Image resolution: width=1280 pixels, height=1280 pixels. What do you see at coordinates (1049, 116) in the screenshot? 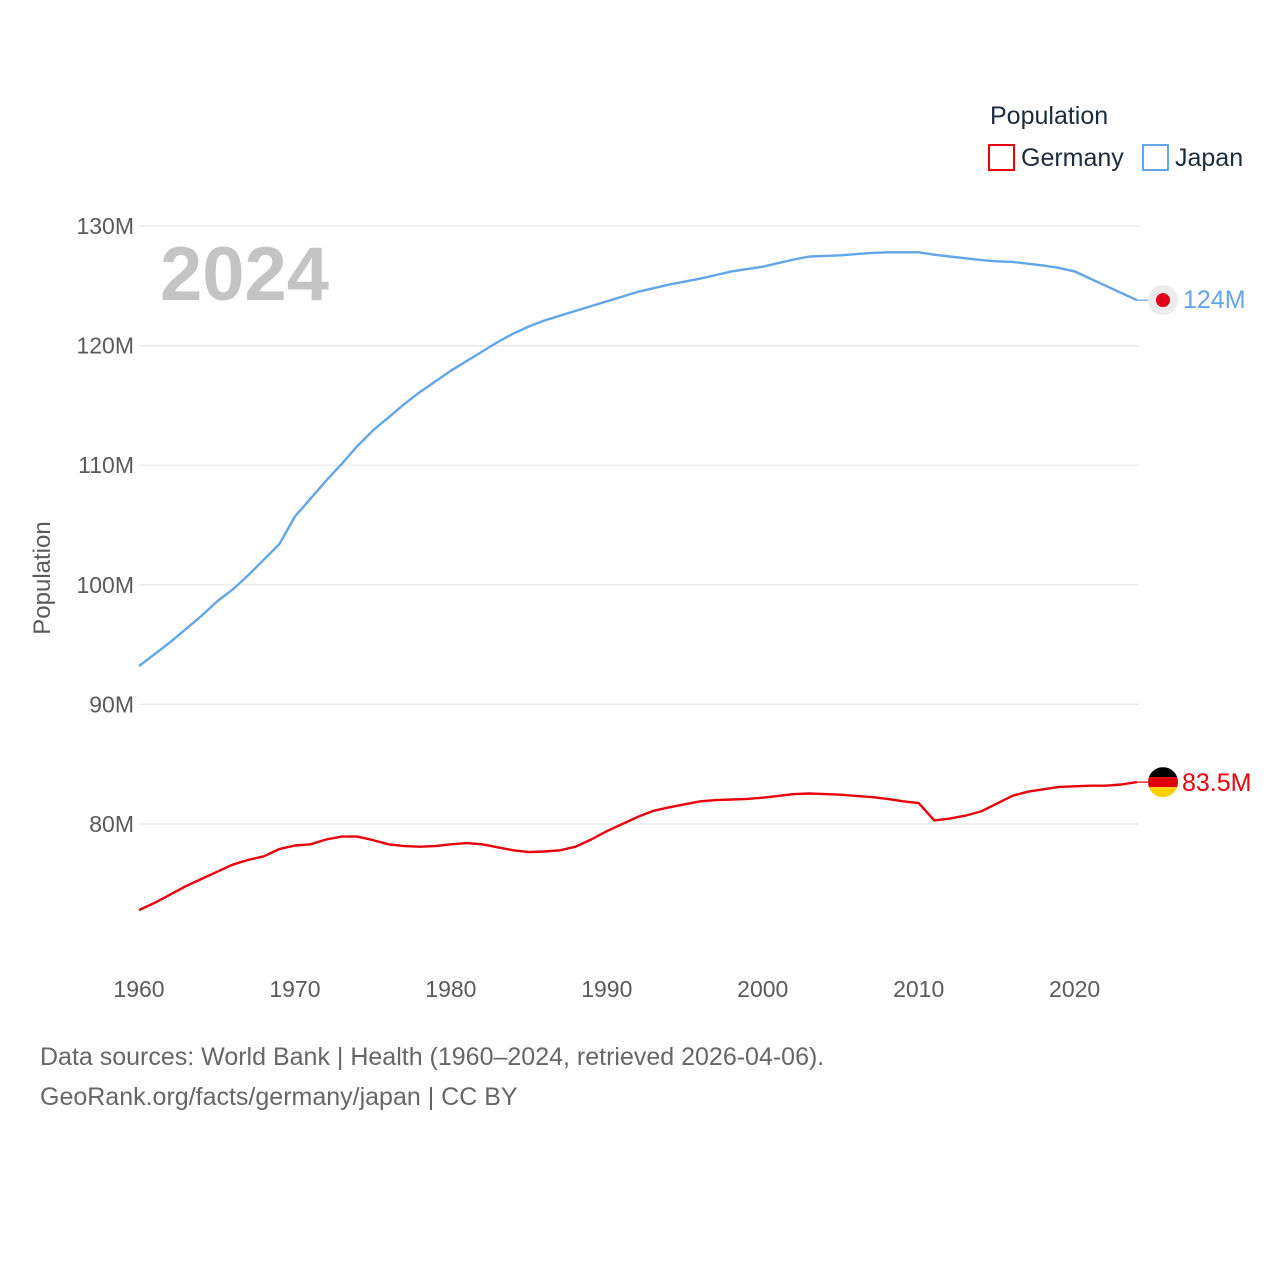
I see `legend-title: Population` at bounding box center [1049, 116].